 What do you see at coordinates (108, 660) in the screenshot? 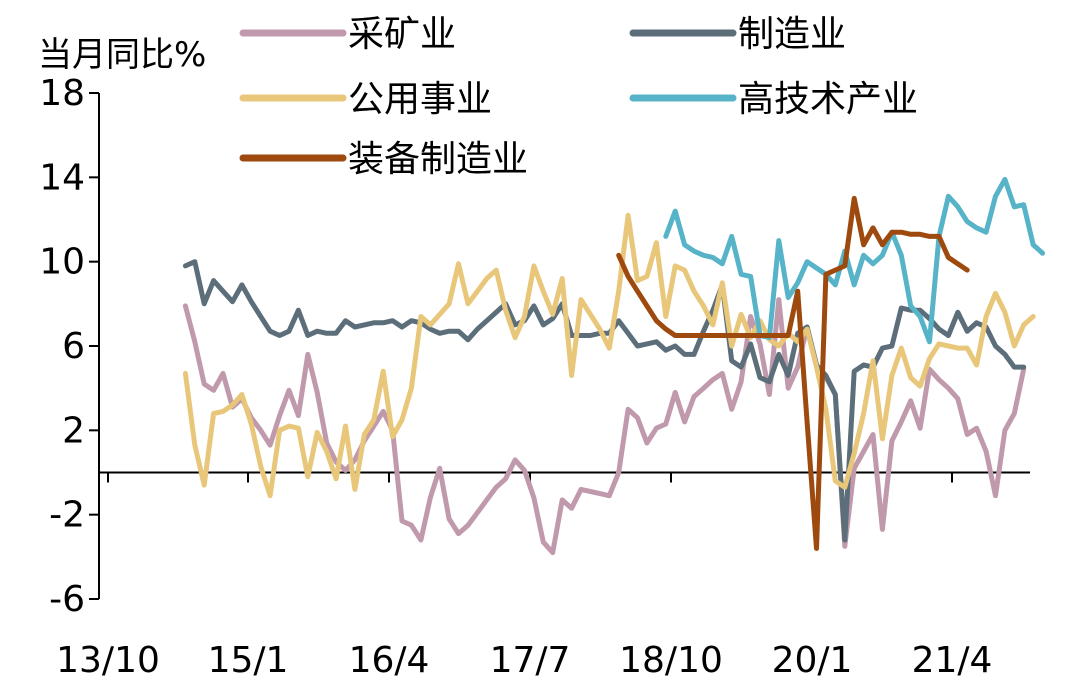
I see `x-tick-label: 13/10` at bounding box center [108, 660].